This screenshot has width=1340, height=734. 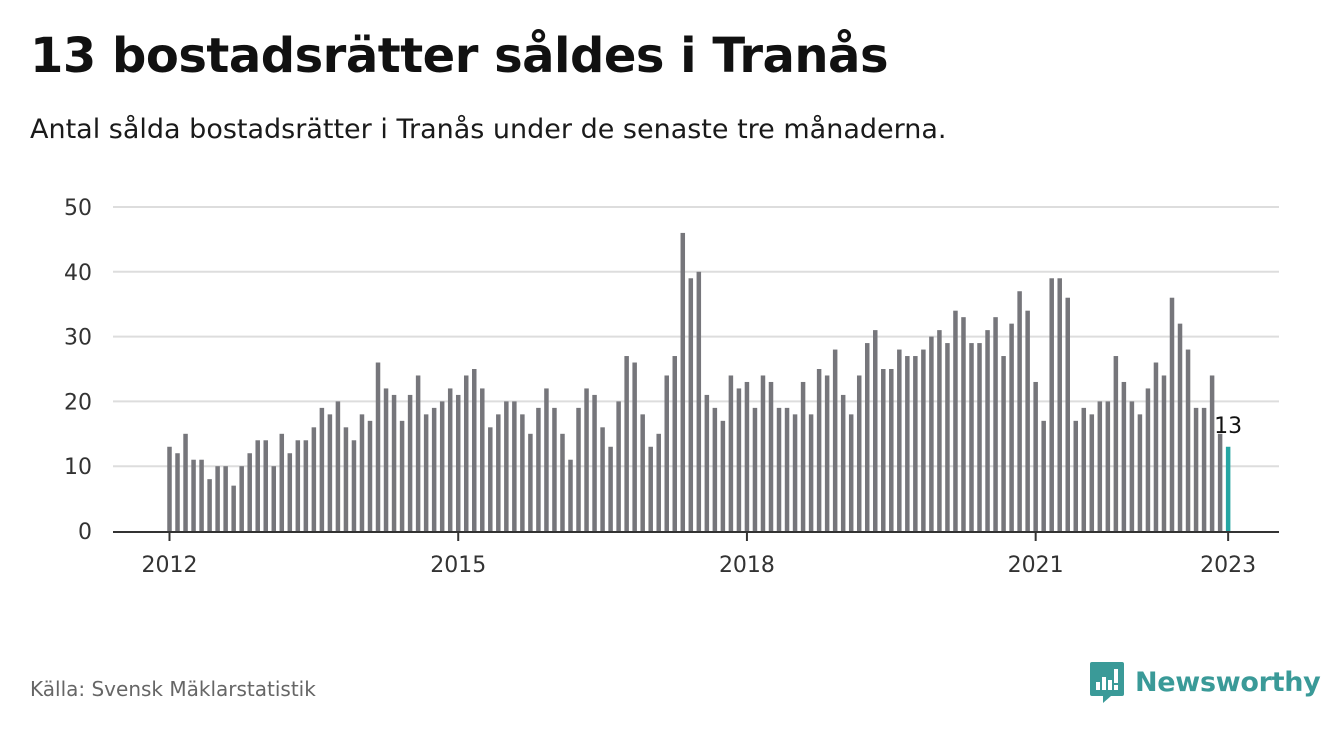 What do you see at coordinates (78, 467) in the screenshot?
I see `y-tick-label-10: 10` at bounding box center [78, 467].